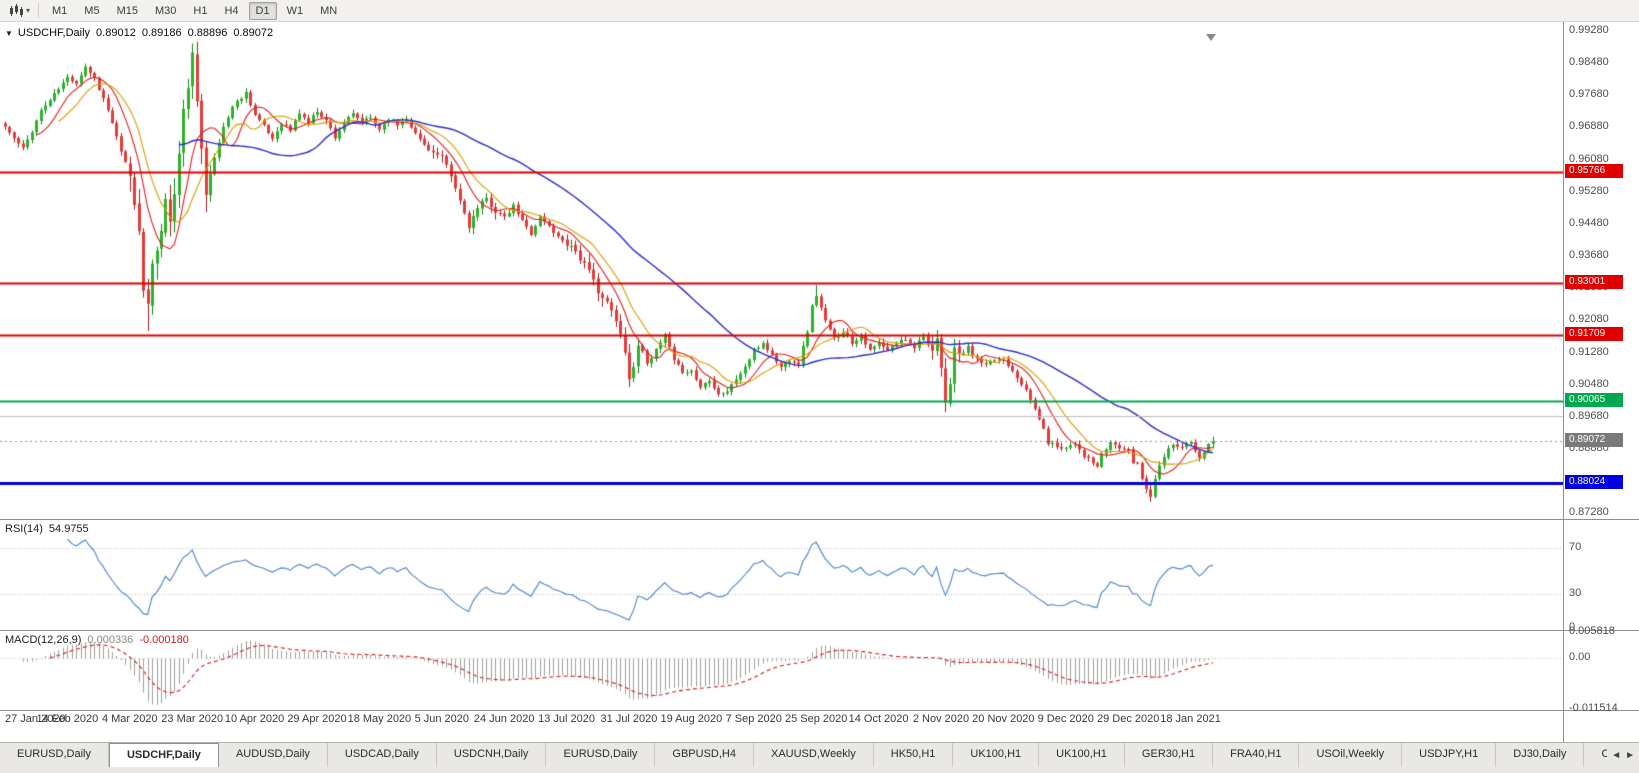  I want to click on date-axis-label: 27 Jan 2020, so click(35, 719).